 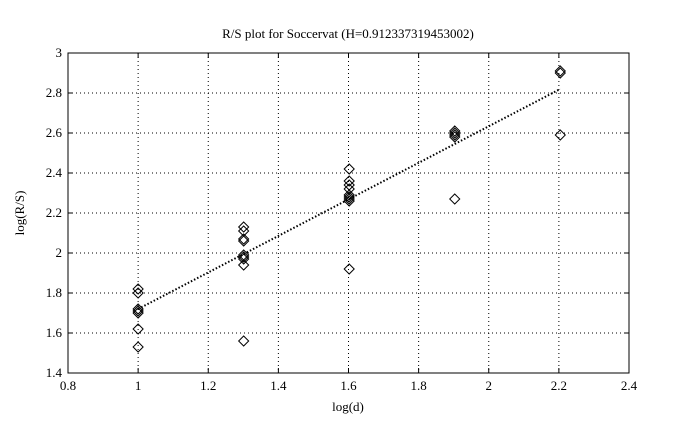 I want to click on y-tick-label: 2.2, so click(x=54, y=212).